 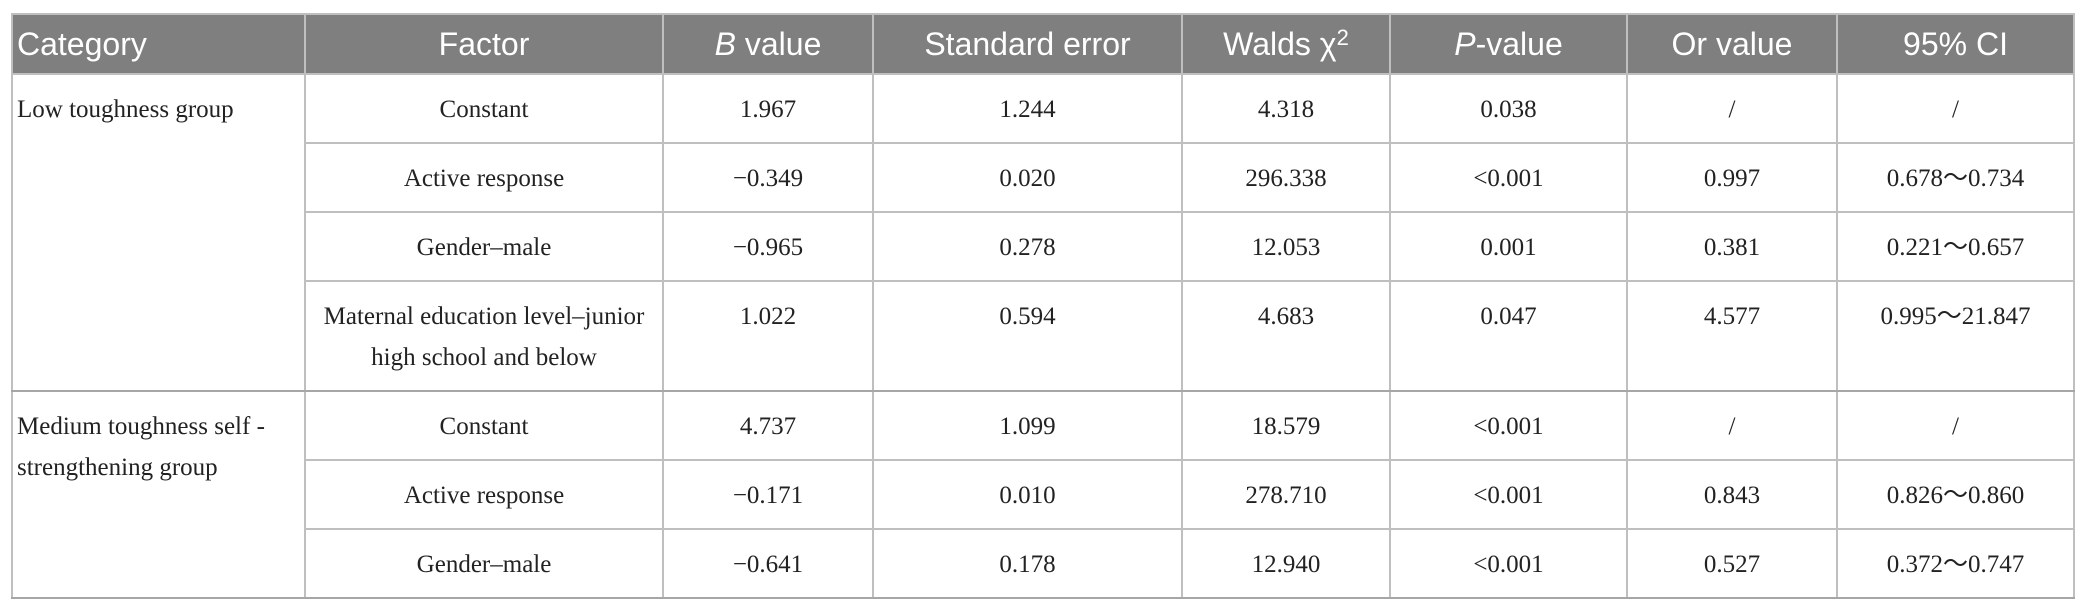 I want to click on column-header: Standard error, so click(x=1027, y=44).